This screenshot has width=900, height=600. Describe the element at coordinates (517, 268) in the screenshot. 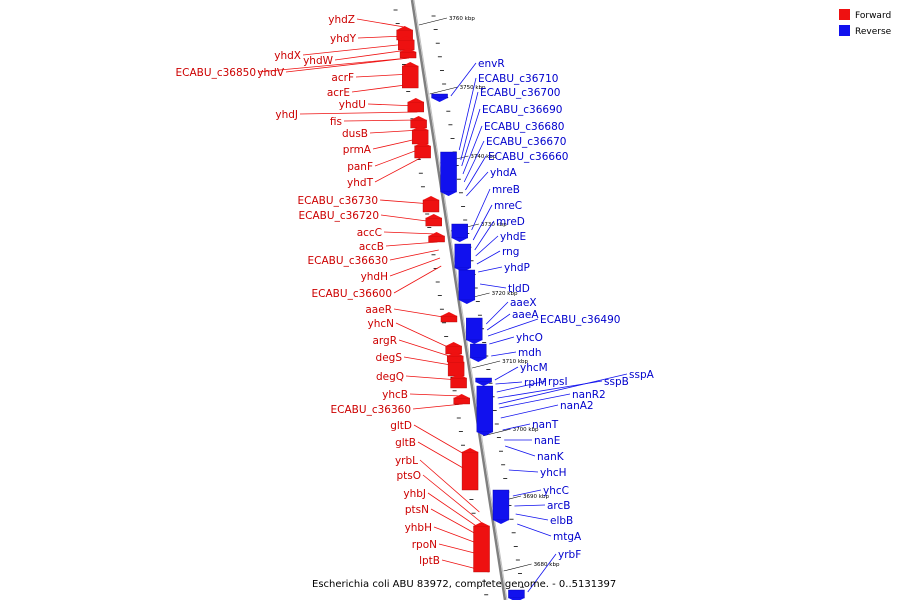

I see `gene-label-yhdP: yhdP` at that location.